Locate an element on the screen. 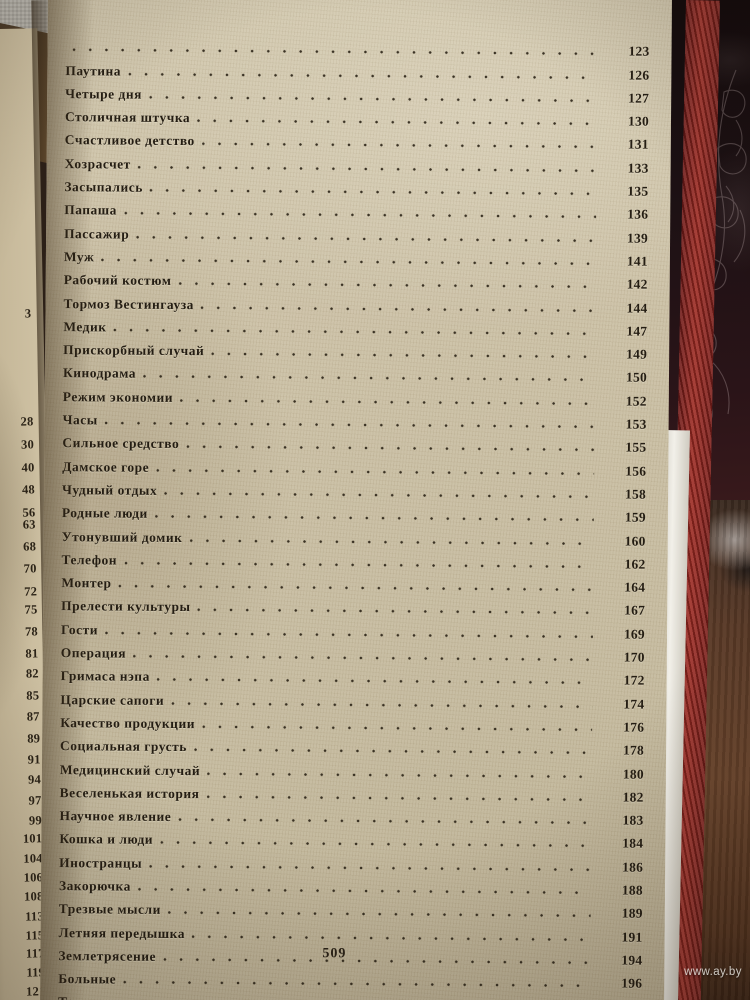 Image resolution: width=750 pixels, height=1000 pixels. toc-entry-page-number: 176 is located at coordinates (634, 727).